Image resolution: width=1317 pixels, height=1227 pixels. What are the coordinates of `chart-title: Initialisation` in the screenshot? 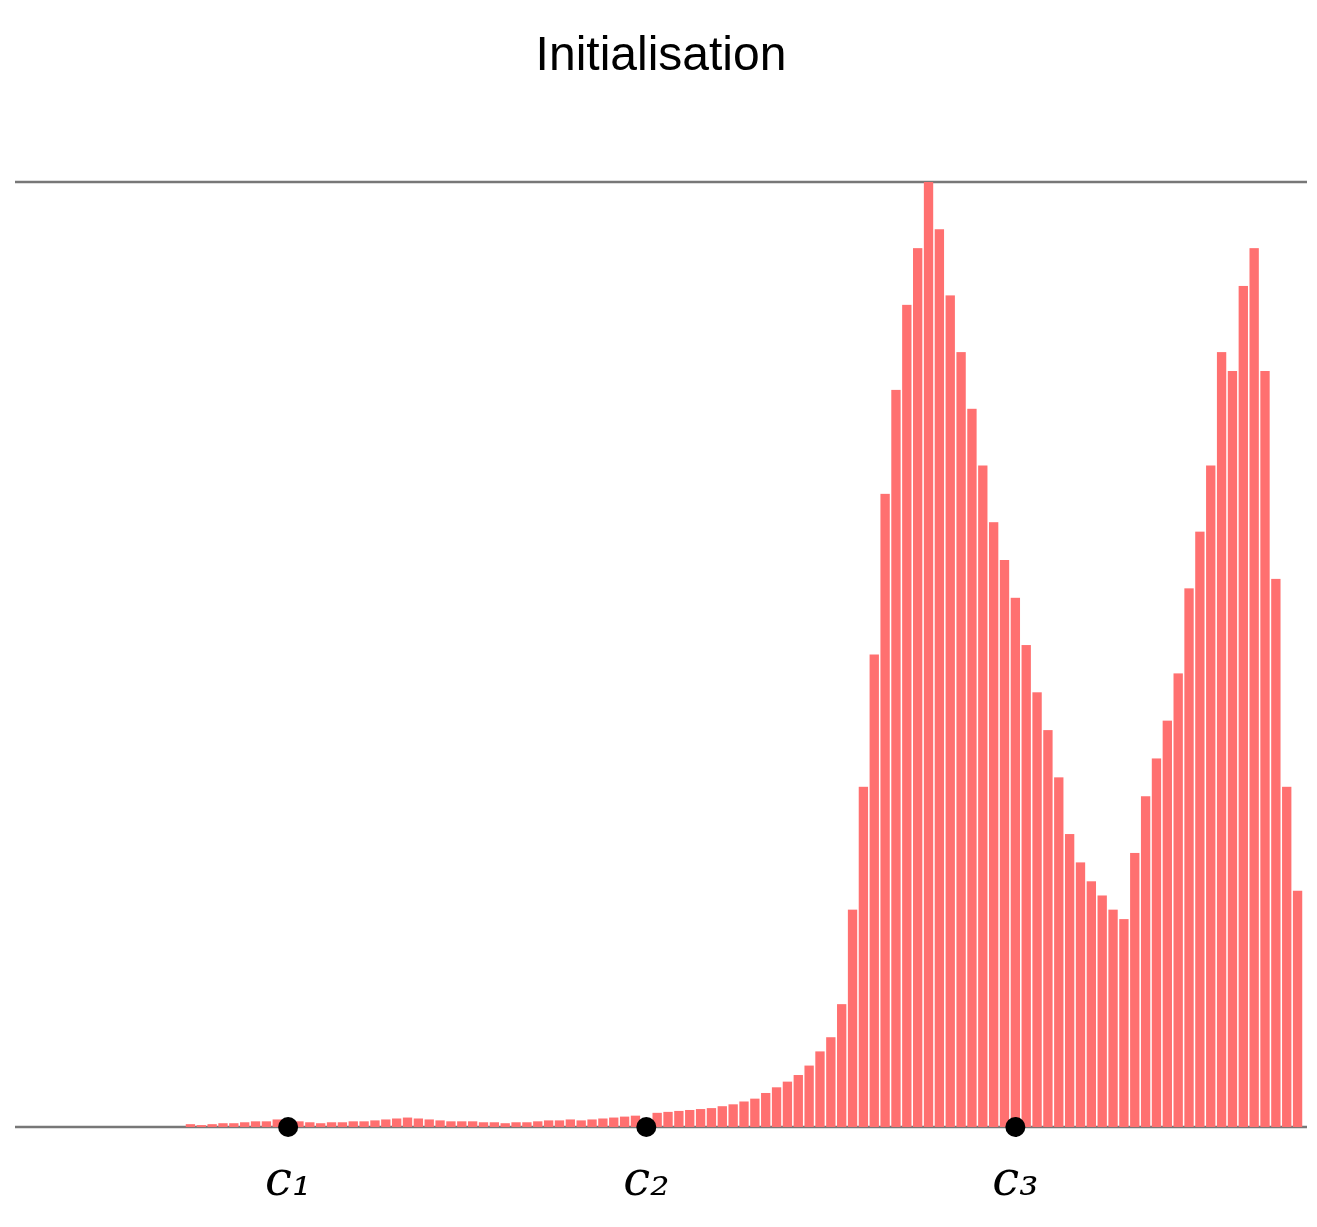 It's located at (661, 53).